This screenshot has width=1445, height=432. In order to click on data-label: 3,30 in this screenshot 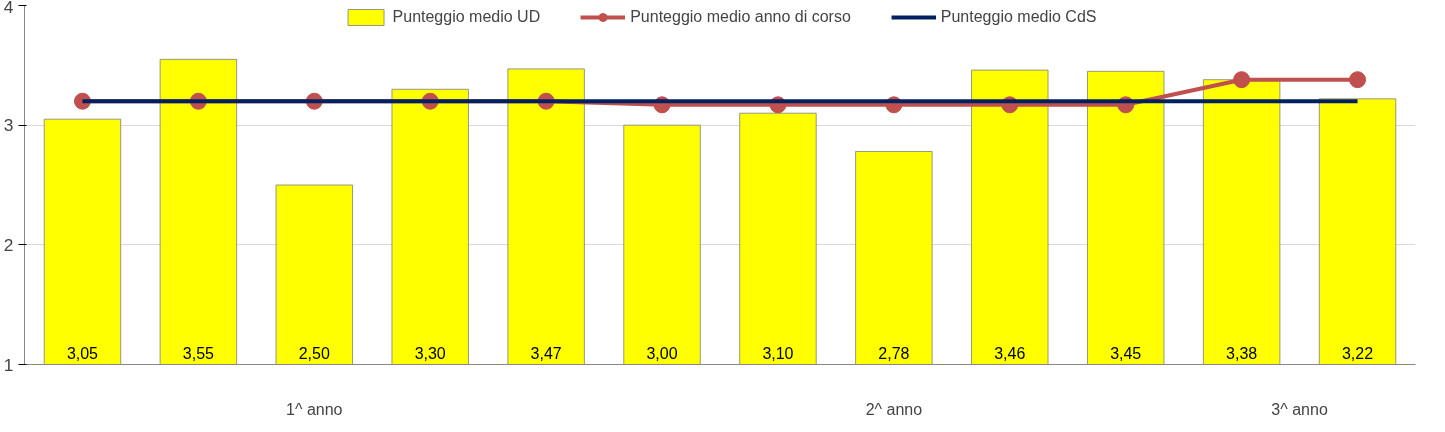, I will do `click(430, 353)`.